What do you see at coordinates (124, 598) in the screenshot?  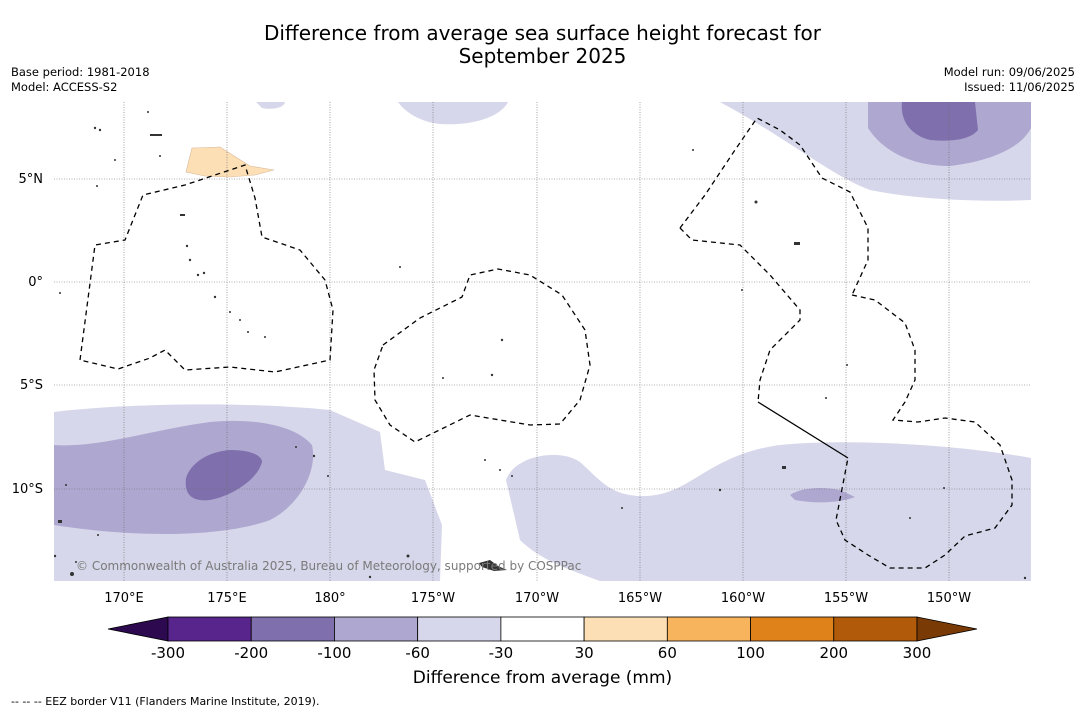 I see `lon-label: 170°E` at bounding box center [124, 598].